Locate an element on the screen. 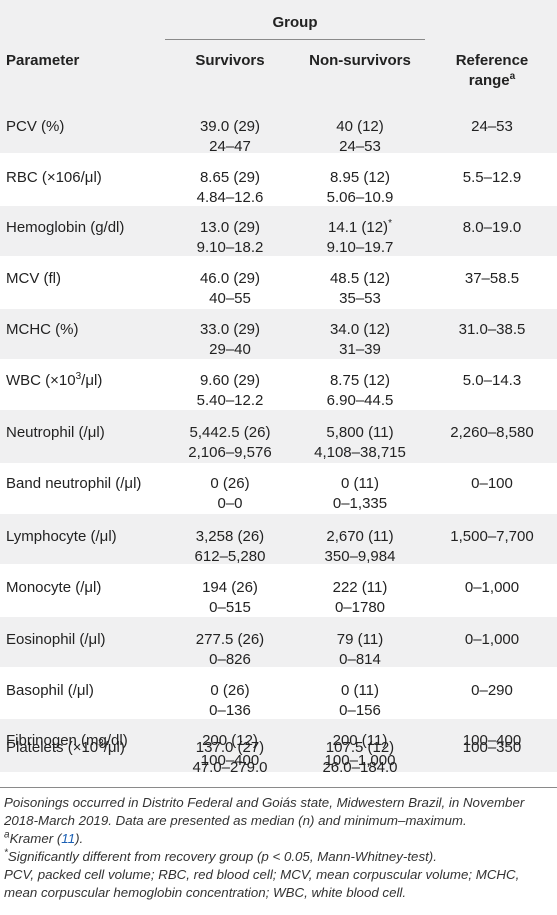 This screenshot has height=915, width=557. parameter-text: Monocyte (/ is located at coordinates (45, 587).